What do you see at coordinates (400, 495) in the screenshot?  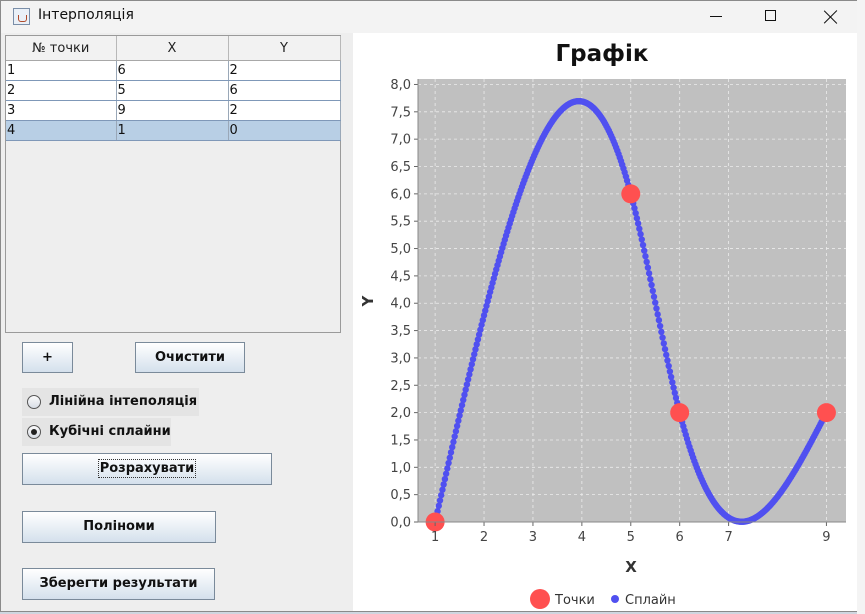 I see `y-tick-label: 0,5` at bounding box center [400, 495].